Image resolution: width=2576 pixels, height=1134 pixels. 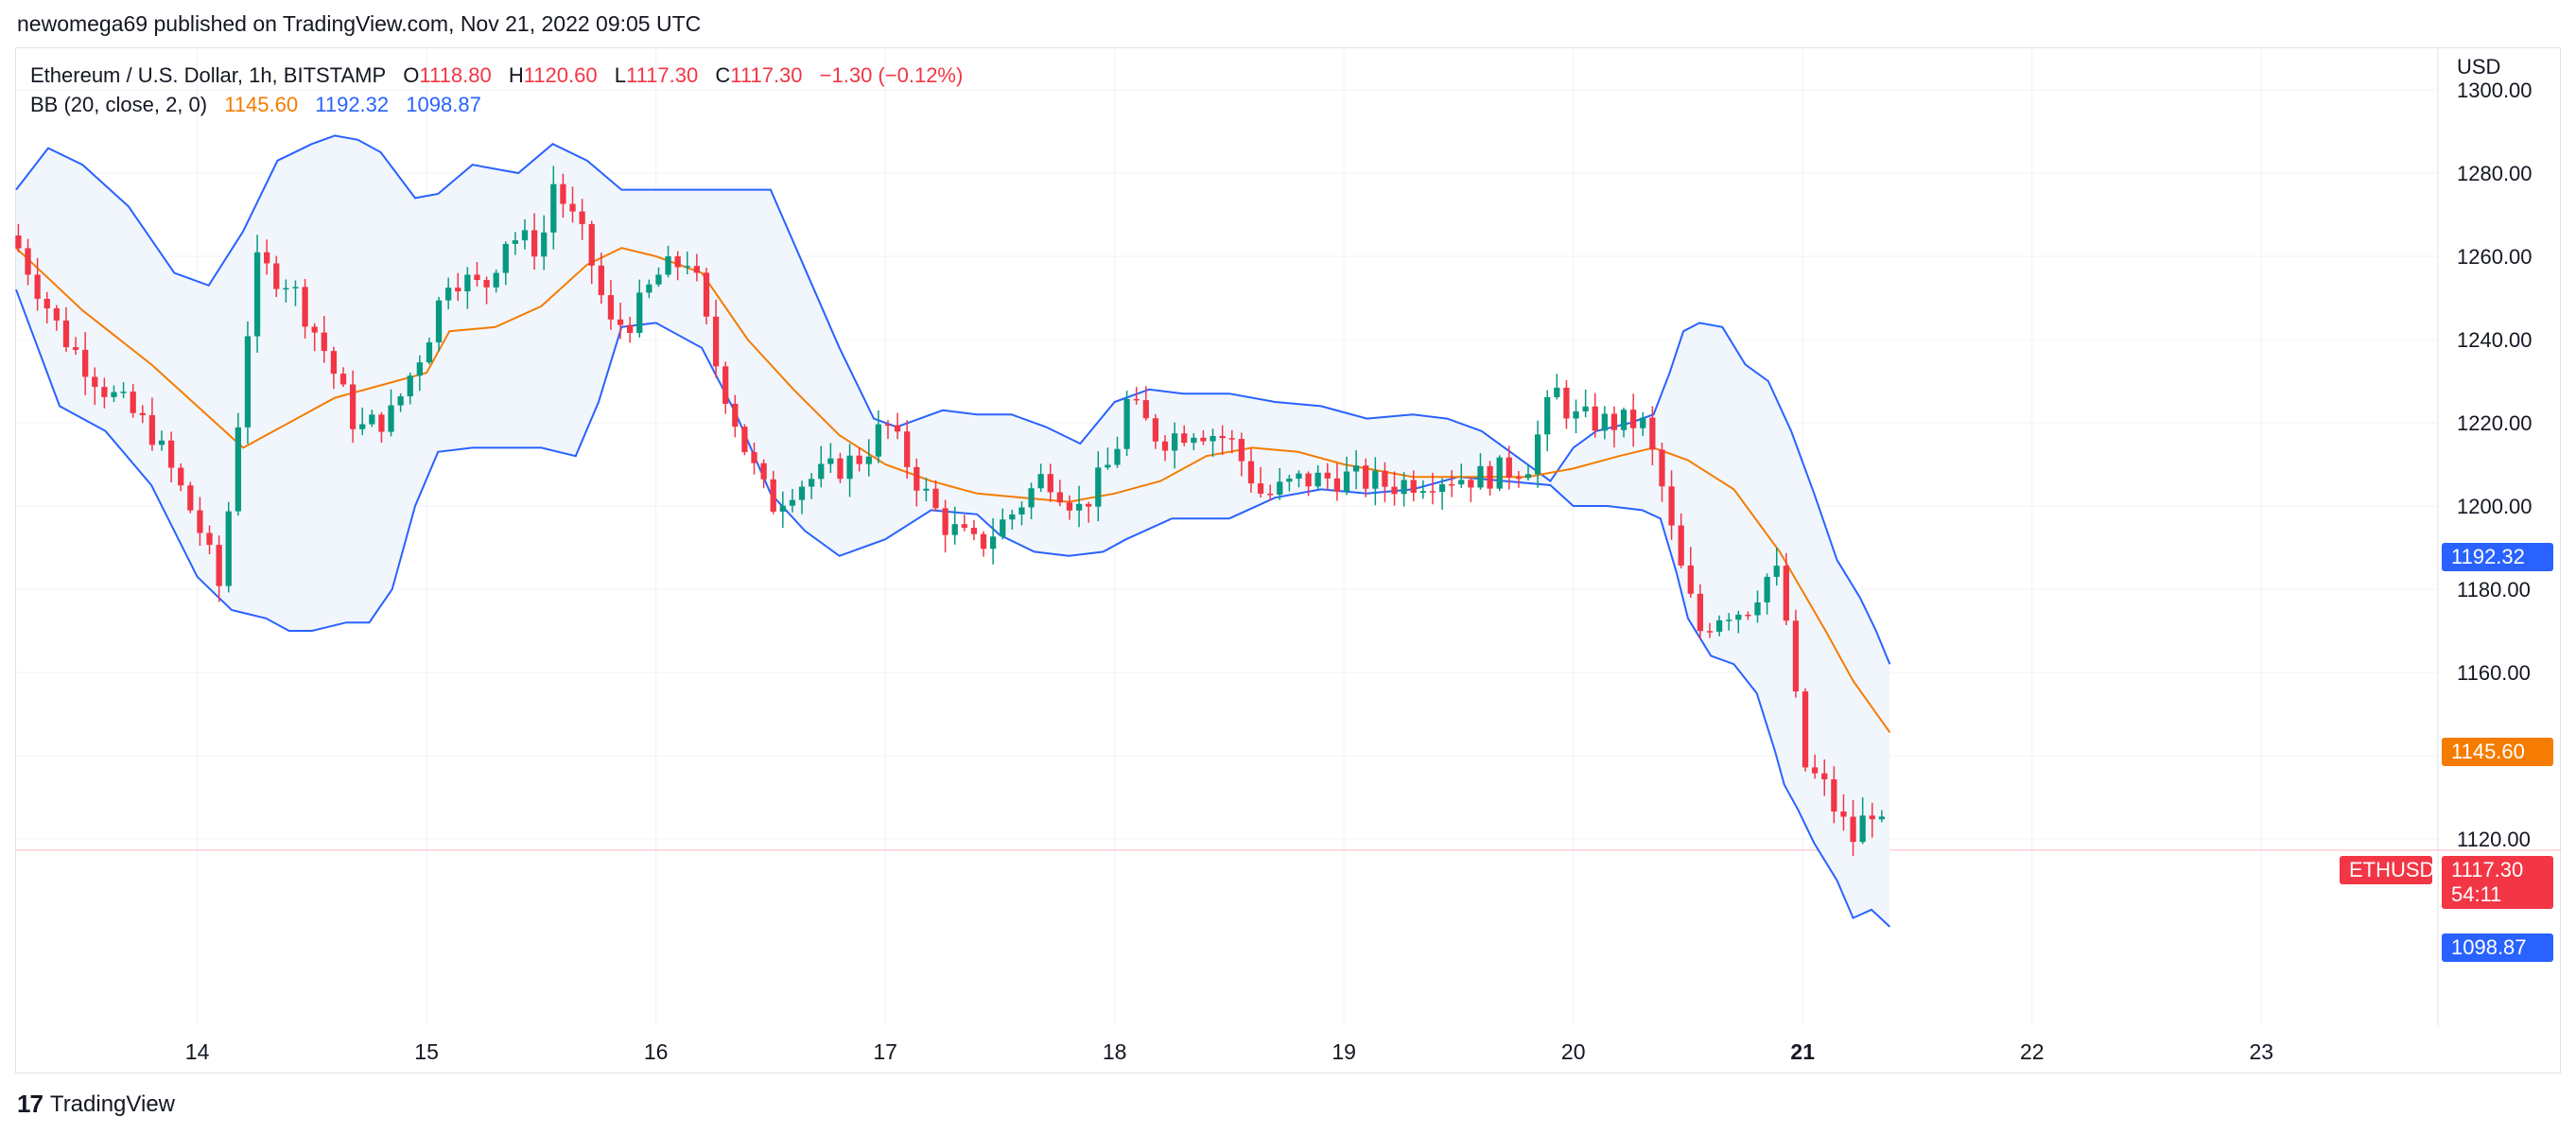 I want to click on open-value: 1118.80, so click(x=455, y=75).